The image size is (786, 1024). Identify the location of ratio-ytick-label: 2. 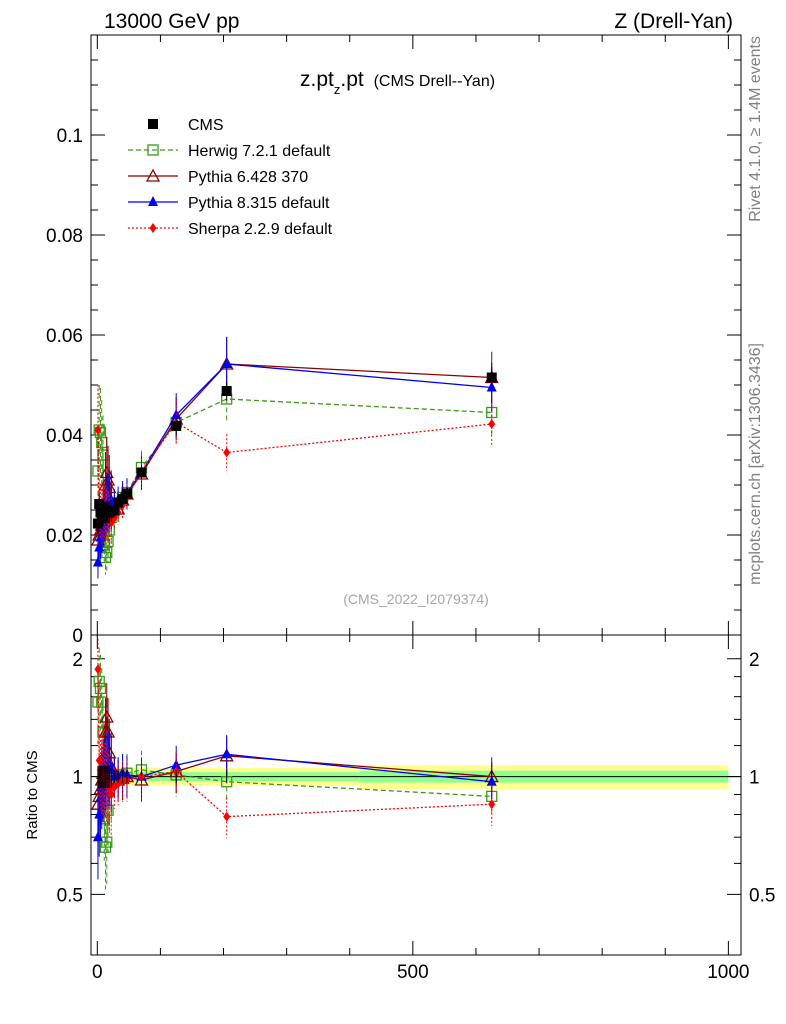
(77, 660).